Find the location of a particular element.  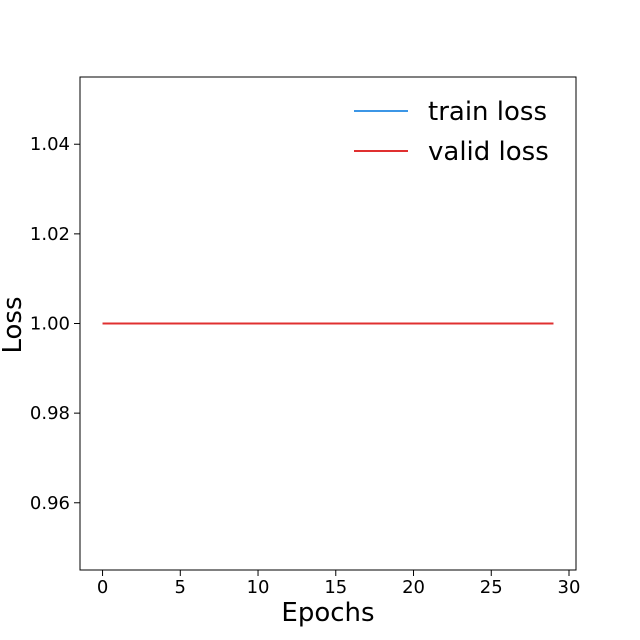

x-tick-label: 20 is located at coordinates (413, 587).